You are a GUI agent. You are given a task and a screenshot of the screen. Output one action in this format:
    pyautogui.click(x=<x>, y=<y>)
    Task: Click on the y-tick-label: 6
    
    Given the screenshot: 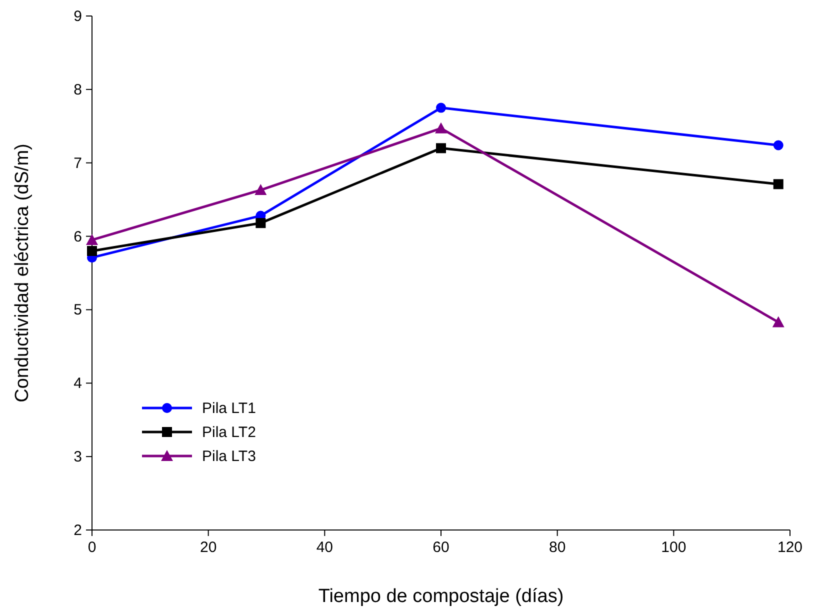 What is the action you would take?
    pyautogui.click(x=78, y=237)
    